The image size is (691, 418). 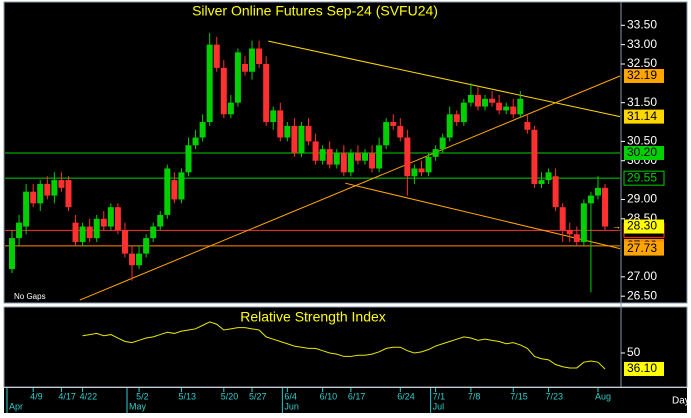 What do you see at coordinates (642, 63) in the screenshot?
I see `y-tick-label: 32.50` at bounding box center [642, 63].